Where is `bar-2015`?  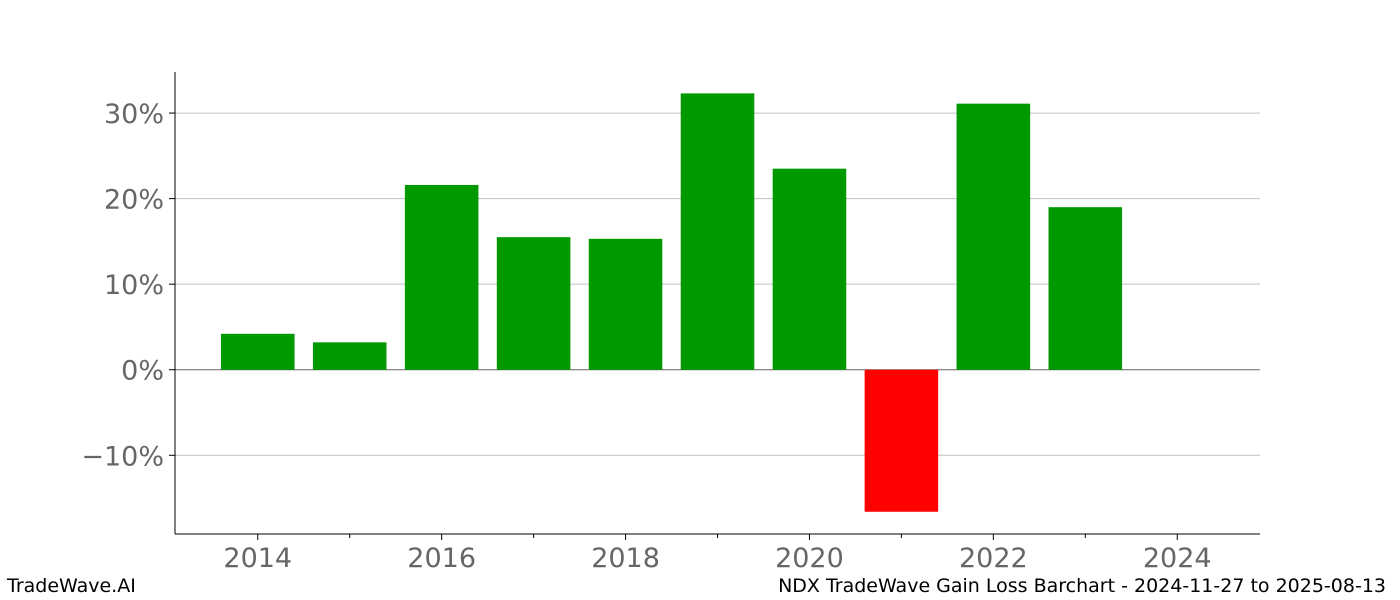
bar-2015 is located at coordinates (349, 356).